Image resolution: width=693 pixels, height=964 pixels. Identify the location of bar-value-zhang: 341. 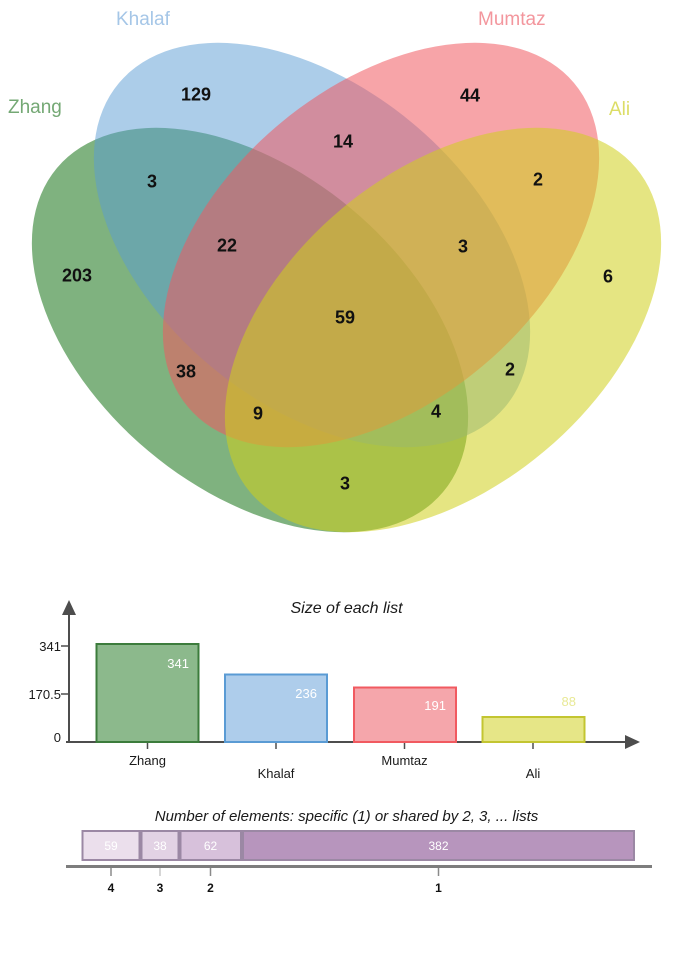
(178, 663).